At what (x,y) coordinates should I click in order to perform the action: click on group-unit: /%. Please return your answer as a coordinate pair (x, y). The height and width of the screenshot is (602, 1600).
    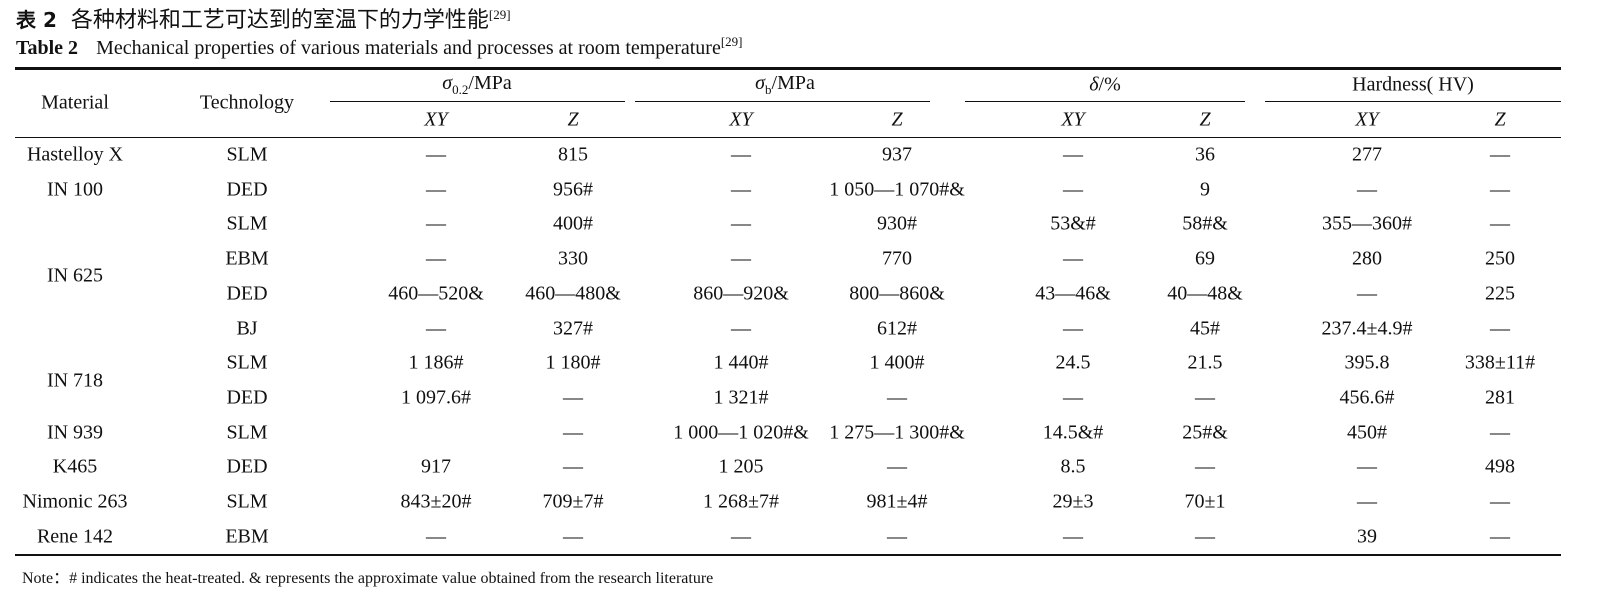
    Looking at the image, I should click on (1109, 84).